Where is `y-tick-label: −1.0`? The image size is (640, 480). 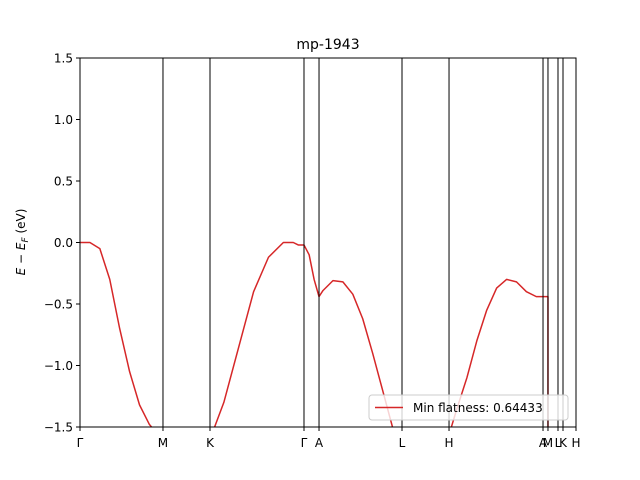 y-tick-label: −1.0 is located at coordinates (58, 366).